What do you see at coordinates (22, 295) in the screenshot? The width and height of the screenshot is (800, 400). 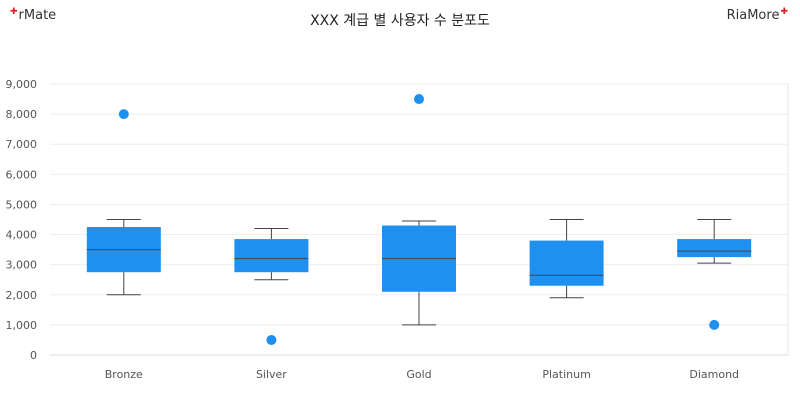 I see `y-tick-label: 2,000` at bounding box center [22, 295].